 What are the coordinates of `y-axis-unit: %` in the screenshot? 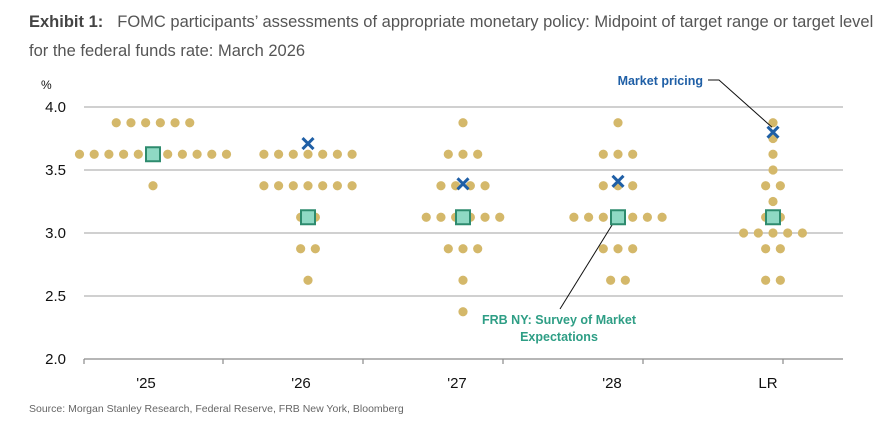 It's located at (46, 85).